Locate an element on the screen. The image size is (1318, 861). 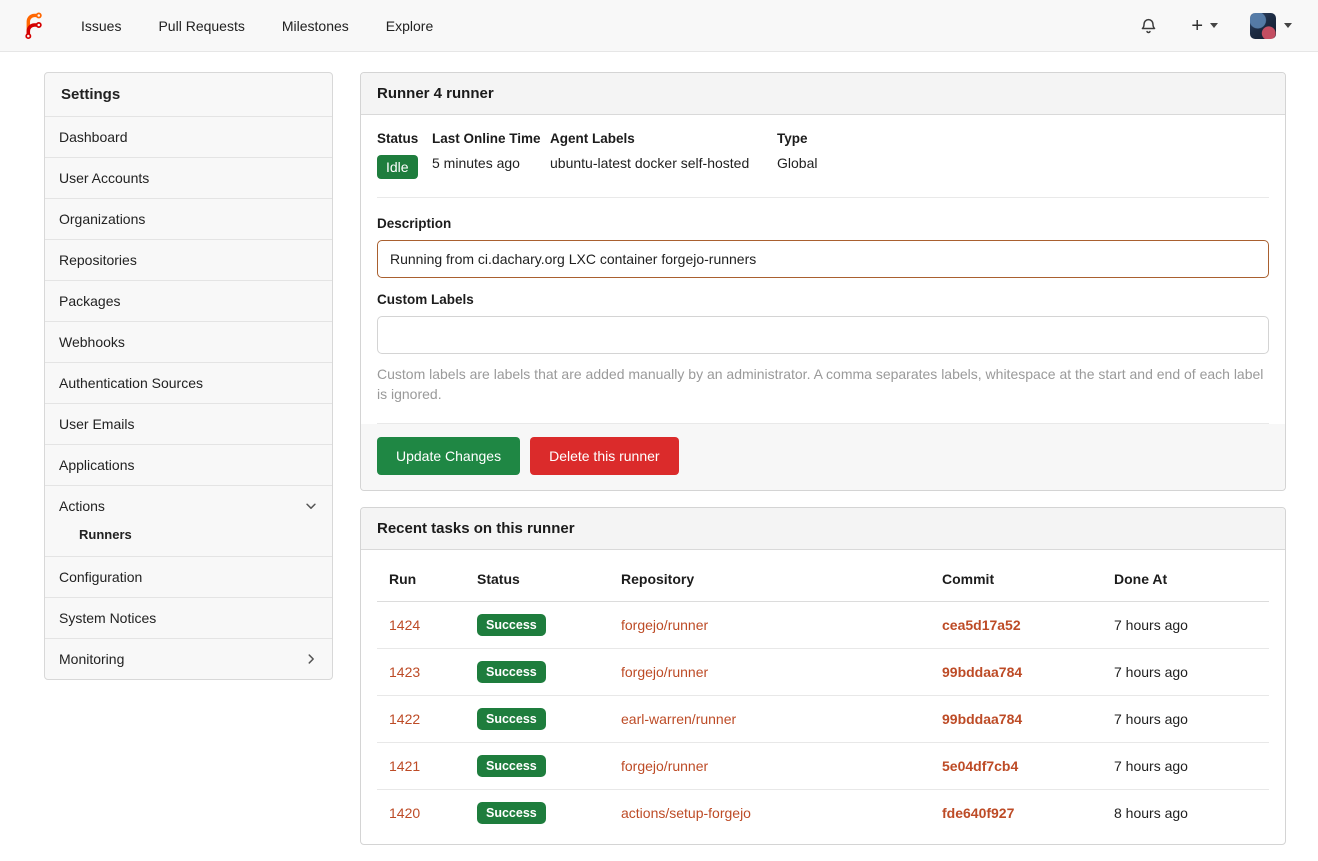
sidebar-item-user-accounts: User Accounts is located at coordinates (188, 177).